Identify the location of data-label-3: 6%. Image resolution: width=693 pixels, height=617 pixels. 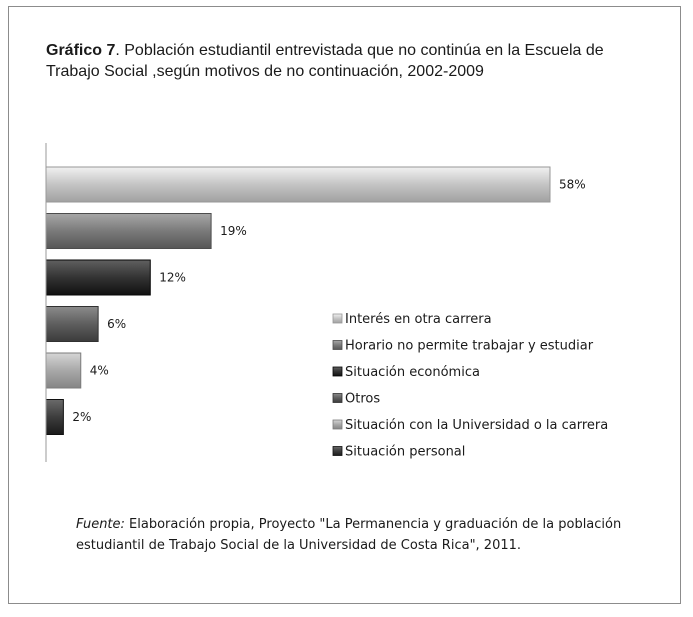
(116, 324).